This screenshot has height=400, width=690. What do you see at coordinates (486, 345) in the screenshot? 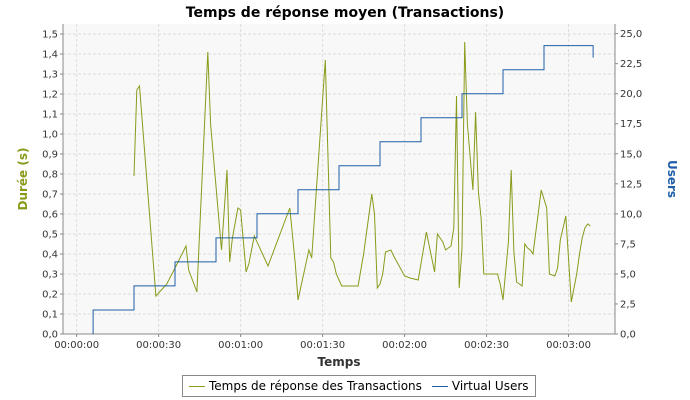
I see `x-tick-label: 00:02:30` at bounding box center [486, 345].